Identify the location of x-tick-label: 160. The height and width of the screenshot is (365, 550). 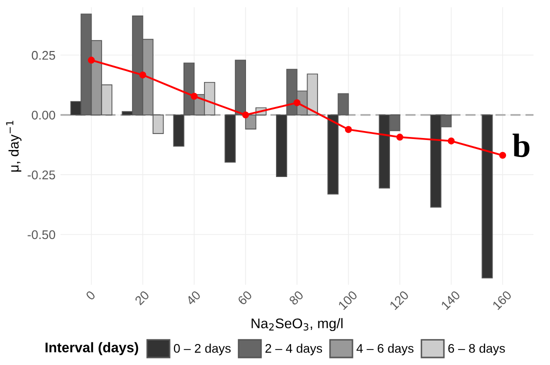
(502, 300).